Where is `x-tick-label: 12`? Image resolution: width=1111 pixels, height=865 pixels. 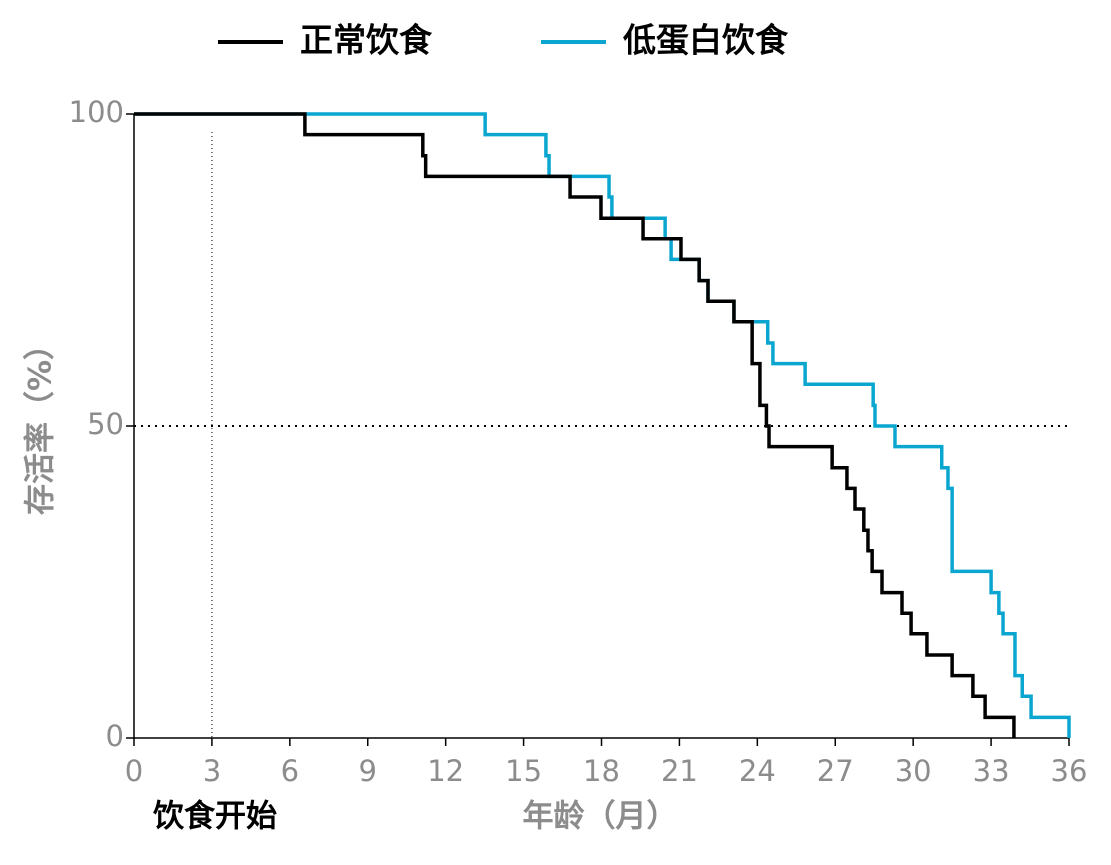
x-tick-label: 12 is located at coordinates (445, 771).